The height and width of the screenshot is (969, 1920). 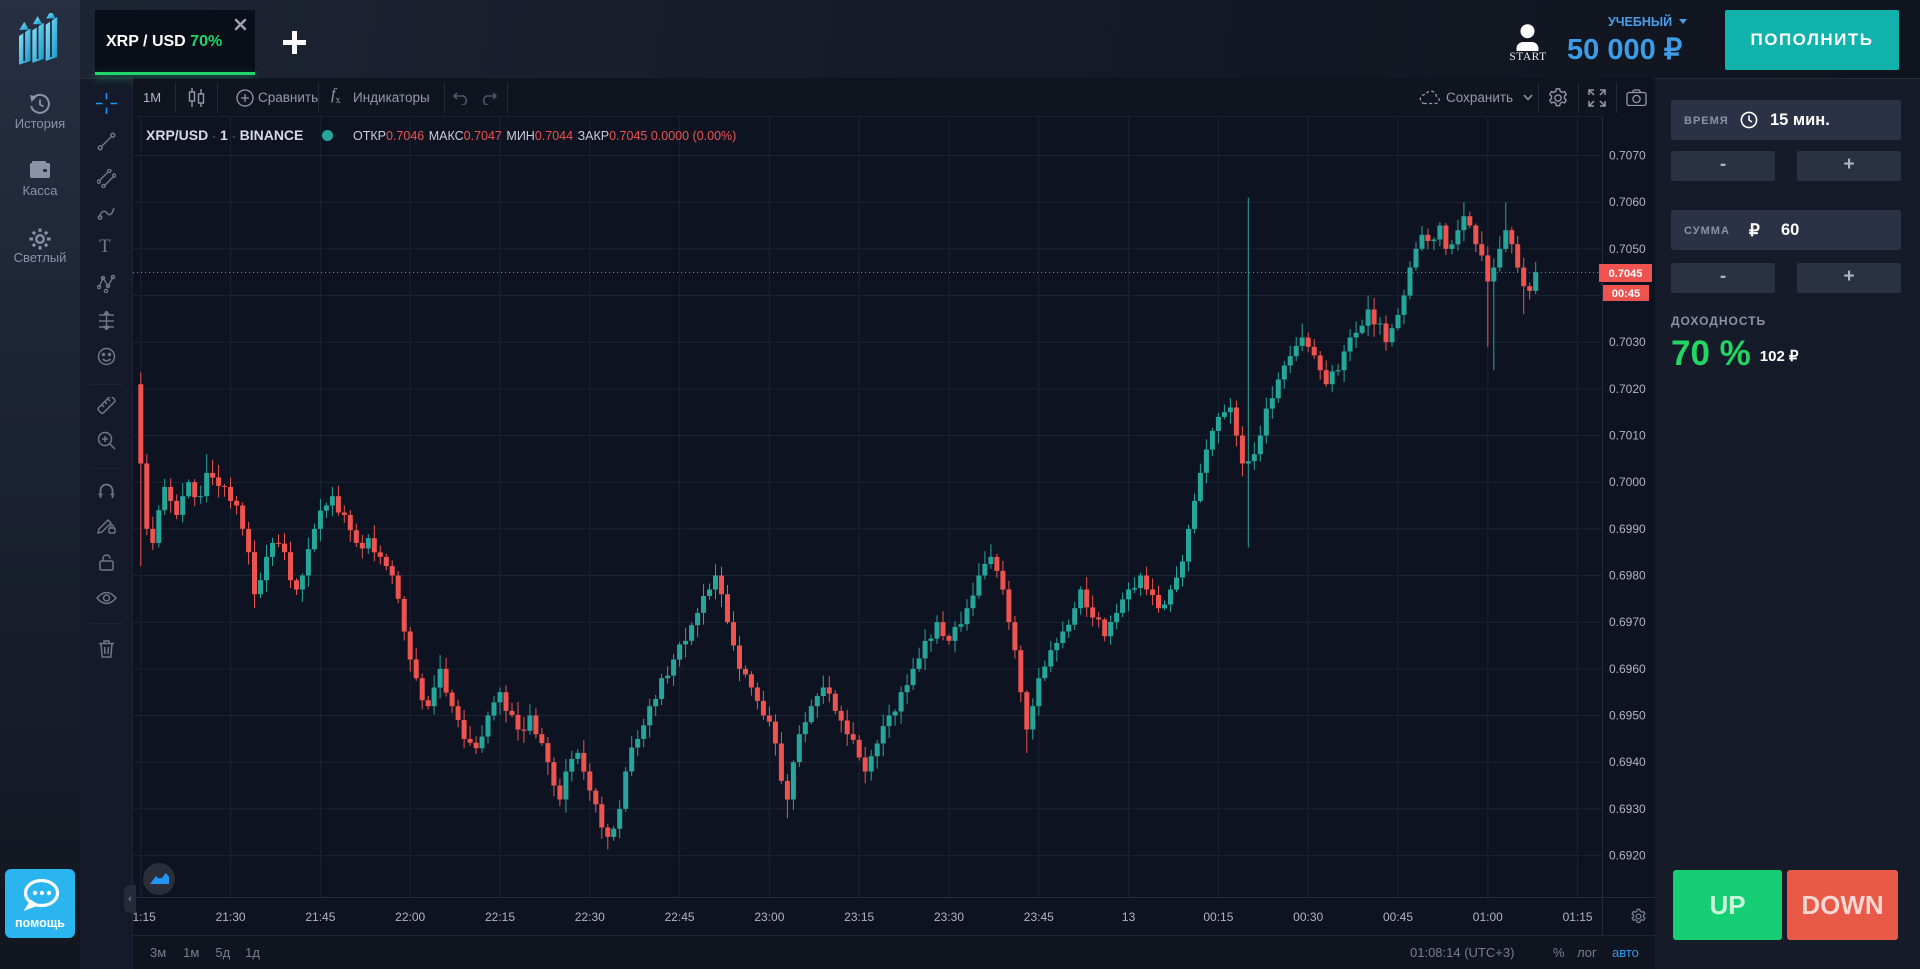 I want to click on svg-text: 0.6960, so click(x=1627, y=669).